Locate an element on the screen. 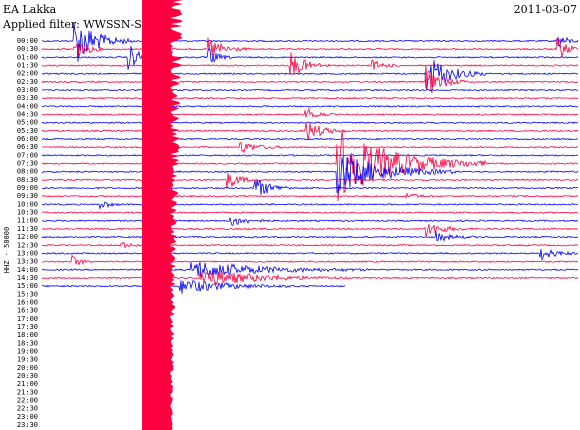 Image resolution: width=580 pixels, height=430 pixels. time-label: 07:00 is located at coordinates (27, 155).